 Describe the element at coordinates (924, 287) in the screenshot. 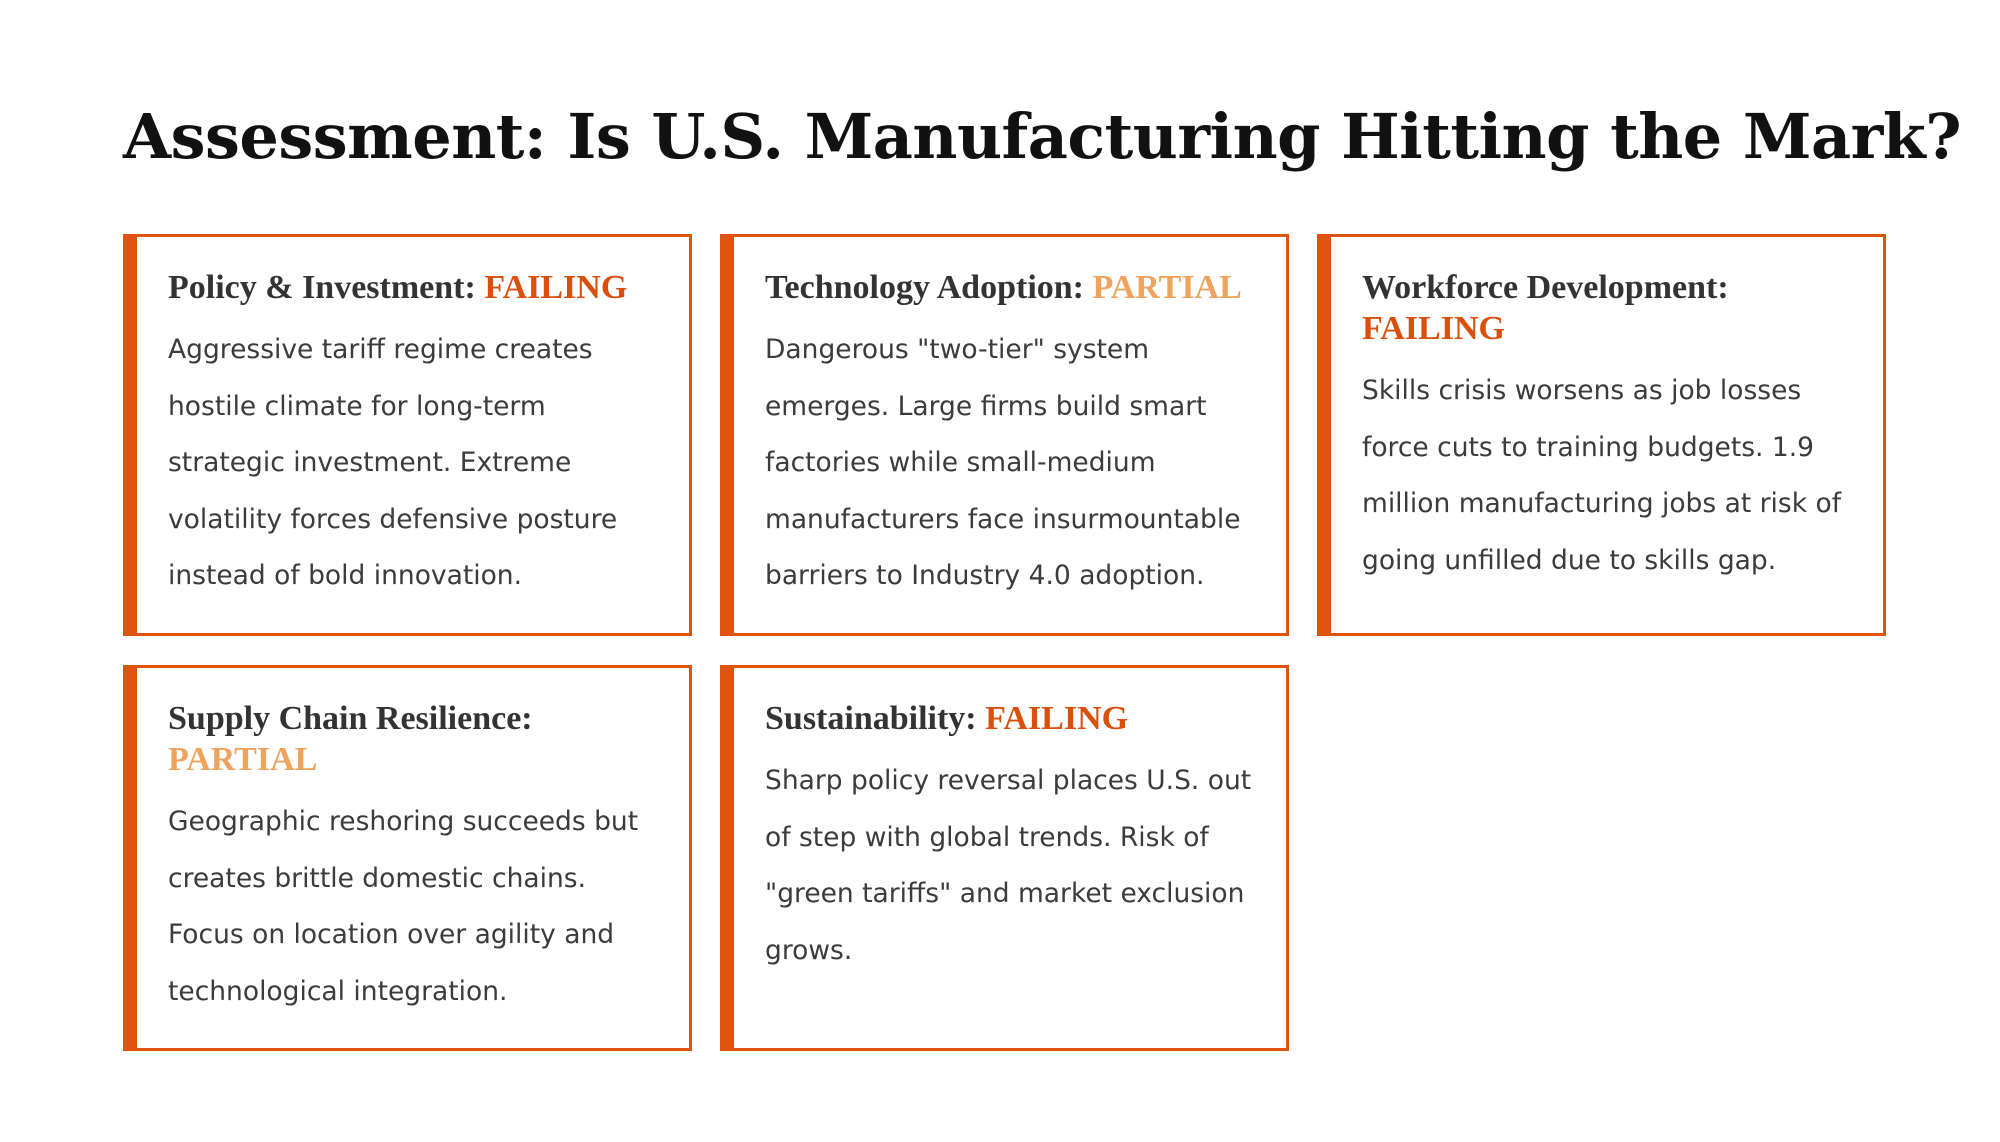

I see `card-label: Technology Adoption:` at that location.